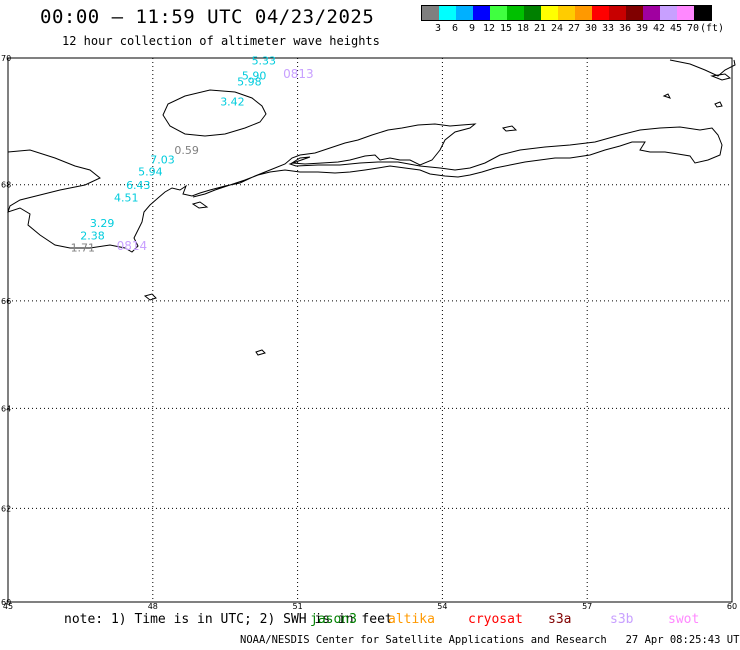  I want to click on wave-height-value: 3.42, so click(232, 102).